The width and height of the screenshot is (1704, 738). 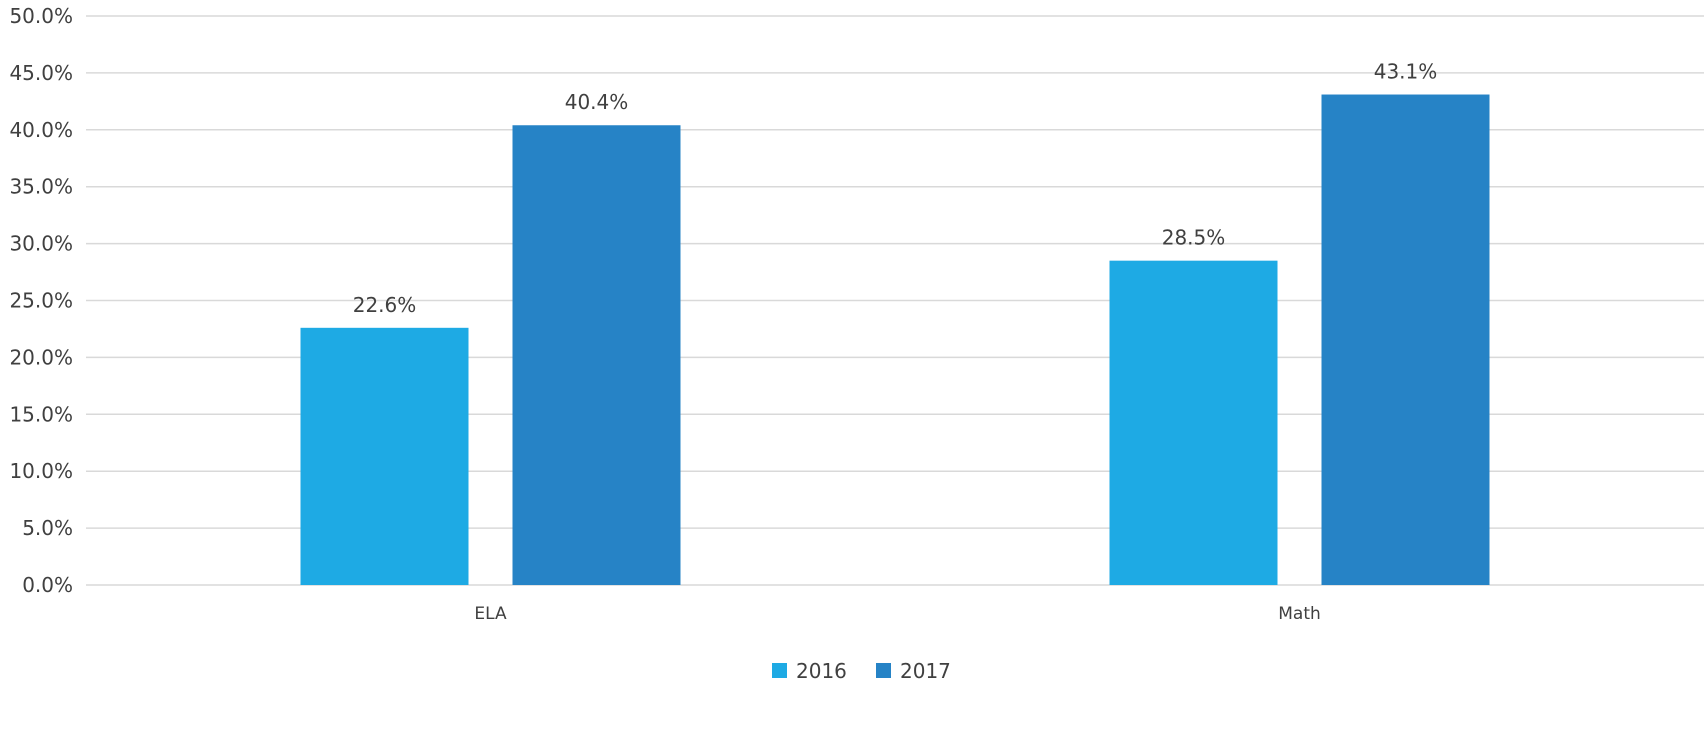 What do you see at coordinates (1193, 422) in the screenshot?
I see `bar-2016-math` at bounding box center [1193, 422].